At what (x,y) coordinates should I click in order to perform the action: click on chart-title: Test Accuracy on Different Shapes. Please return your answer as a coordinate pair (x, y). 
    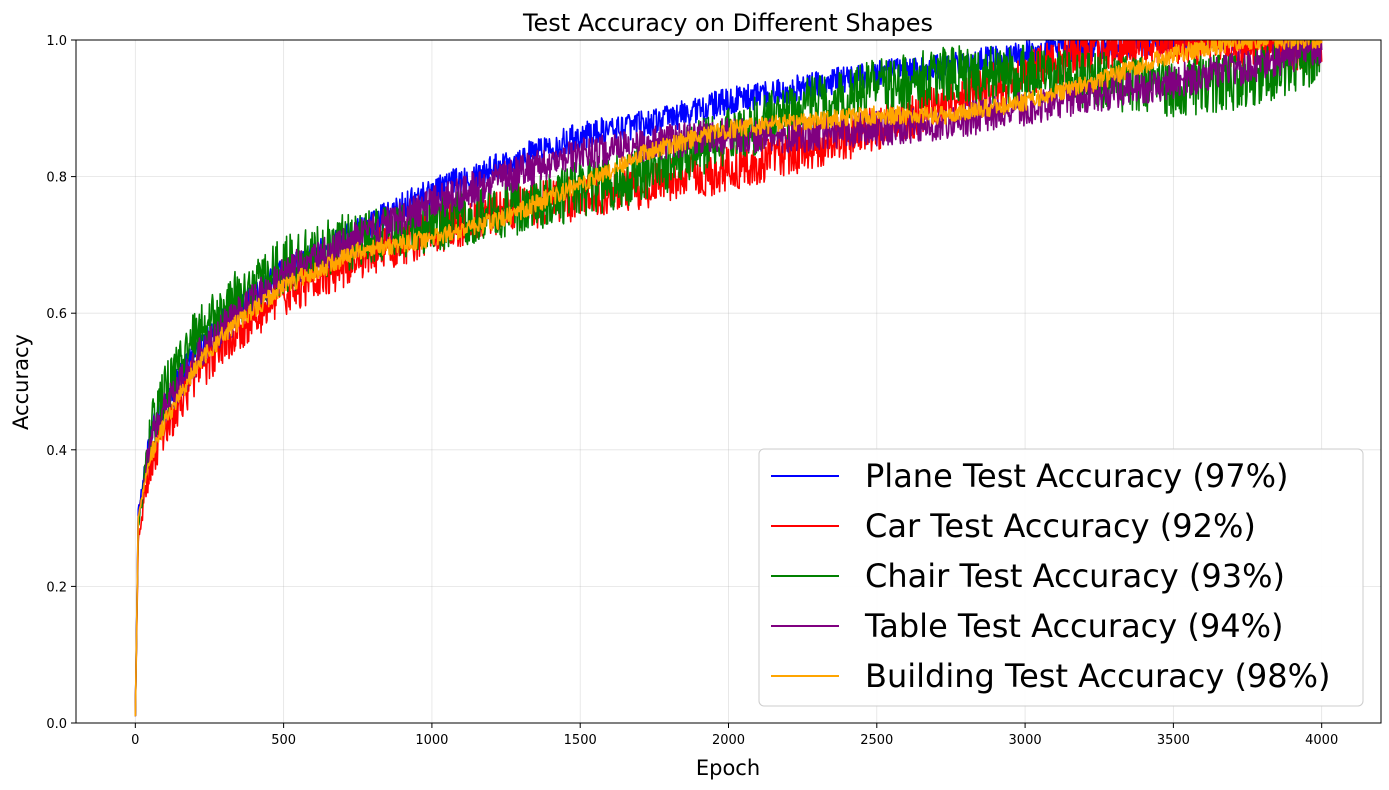
    Looking at the image, I should click on (727, 23).